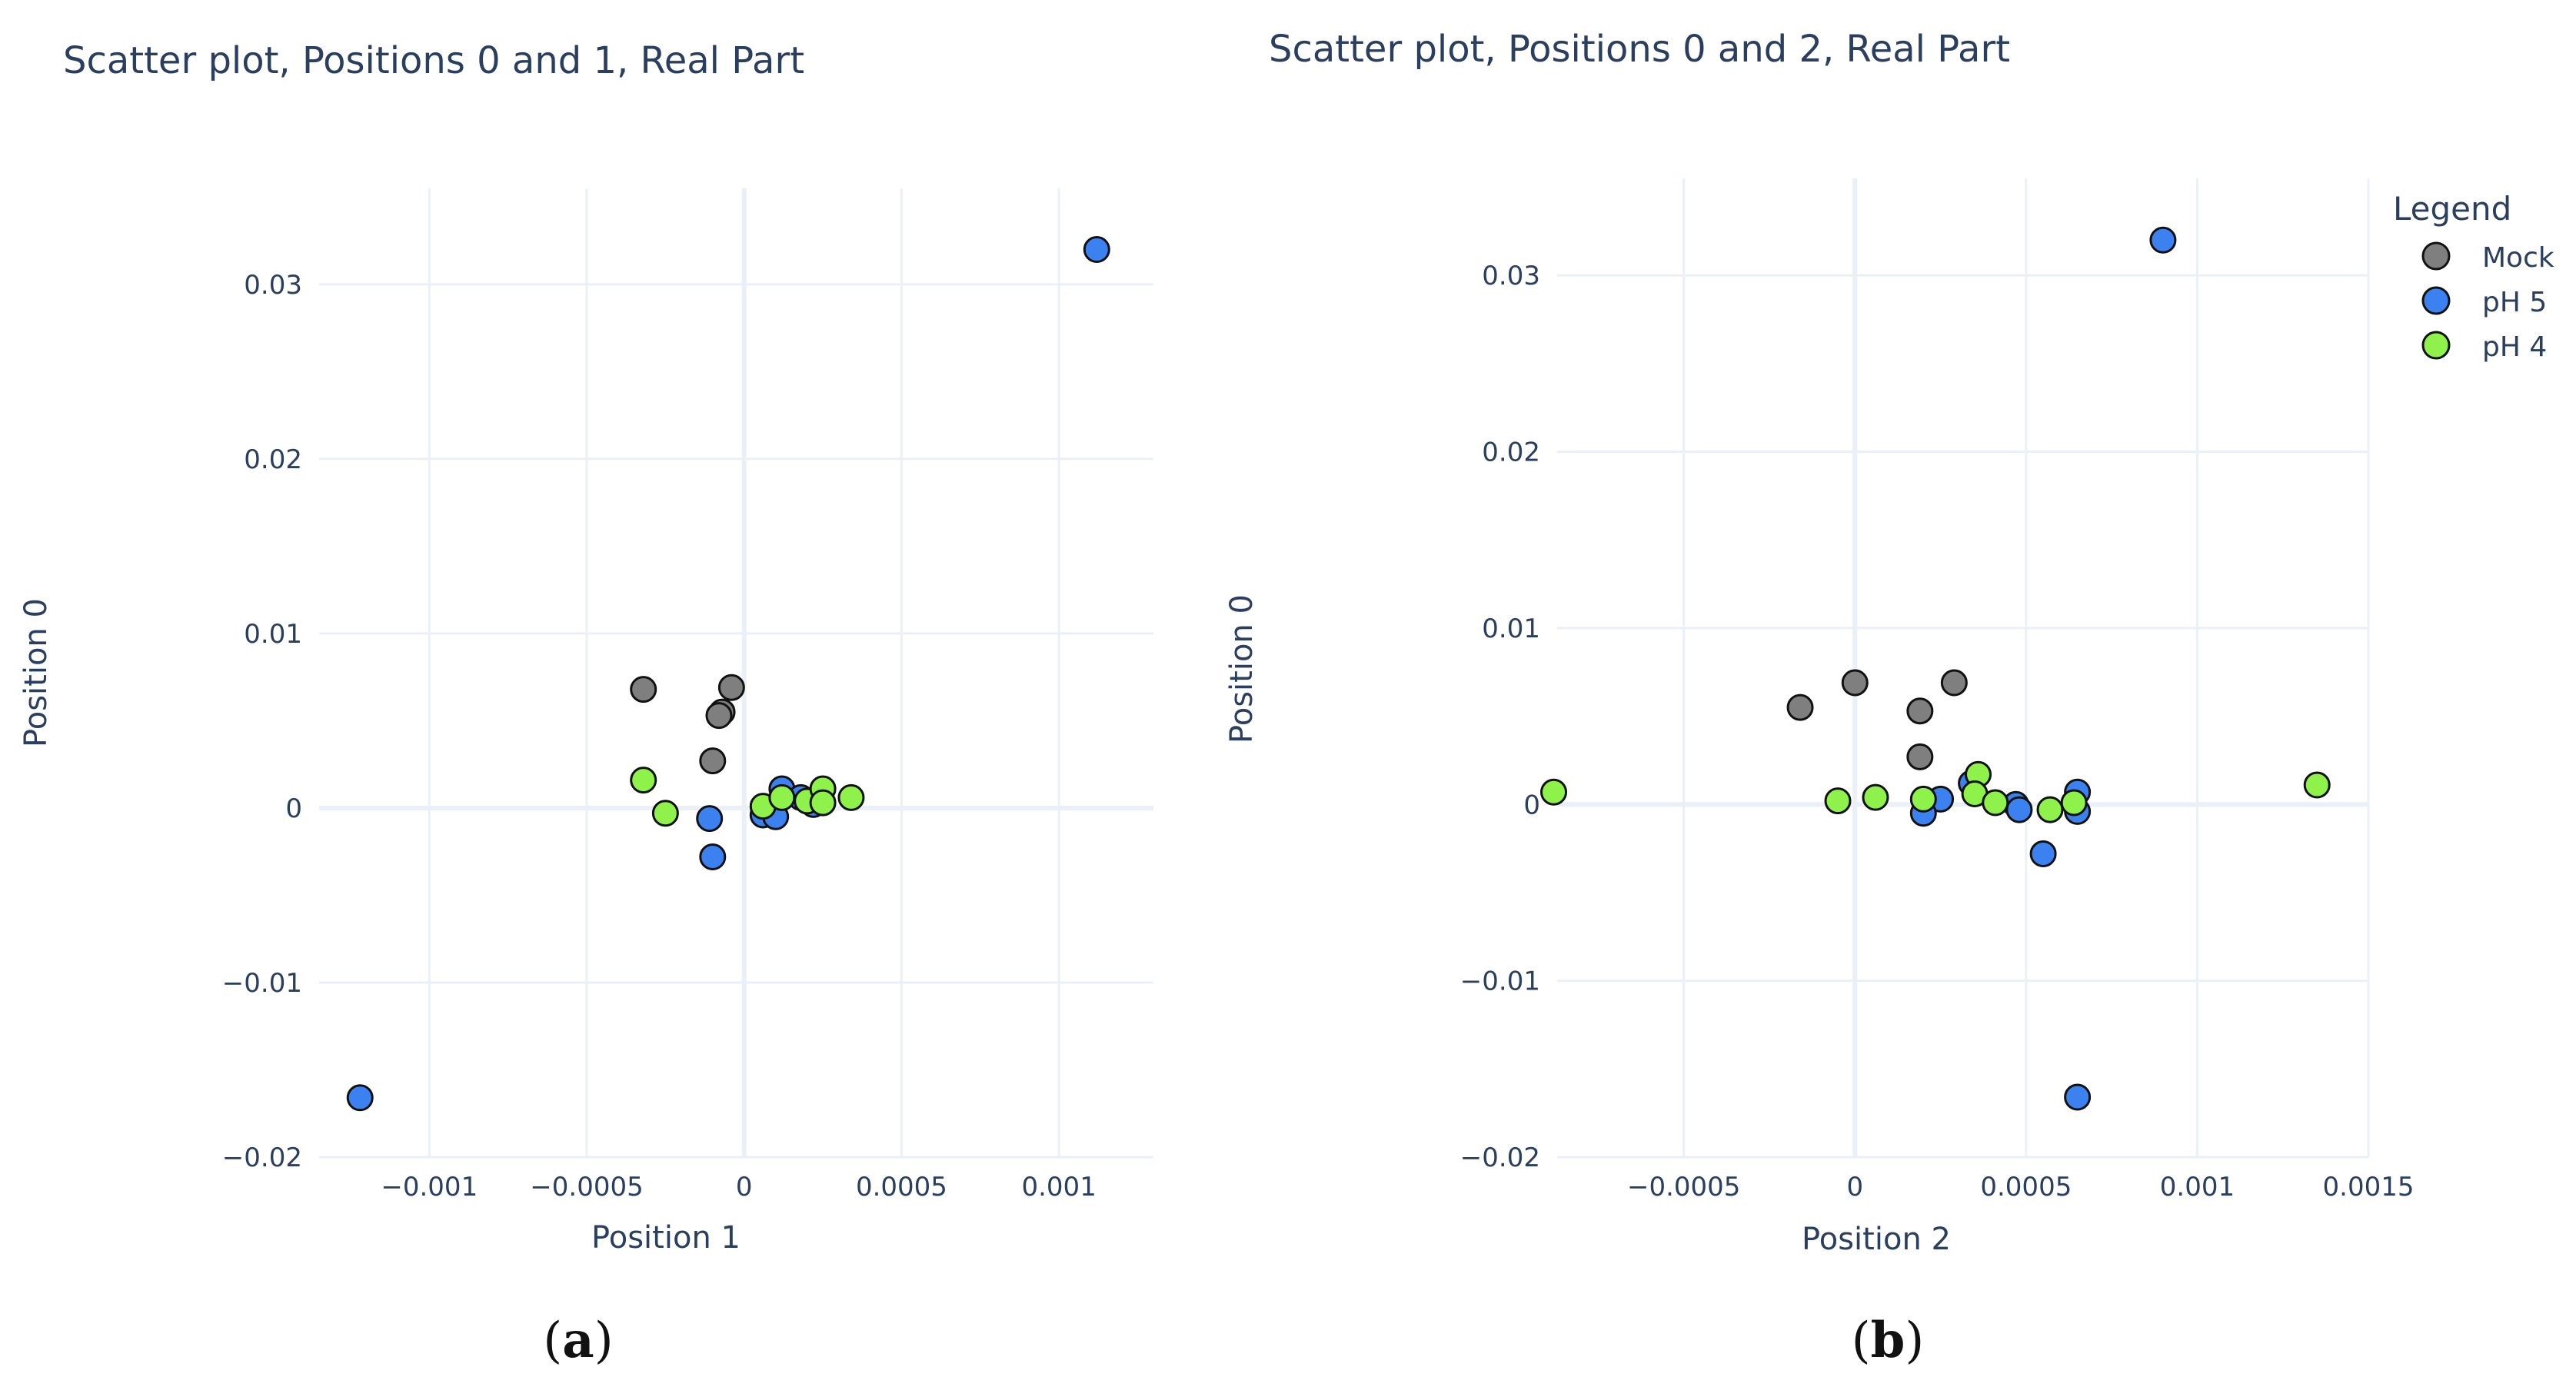 This screenshot has width=2576, height=1387. I want to click on chart-b-x-ticks: −0.0005 0 0.0005 0.001 0.0015, so click(2021, 1187).